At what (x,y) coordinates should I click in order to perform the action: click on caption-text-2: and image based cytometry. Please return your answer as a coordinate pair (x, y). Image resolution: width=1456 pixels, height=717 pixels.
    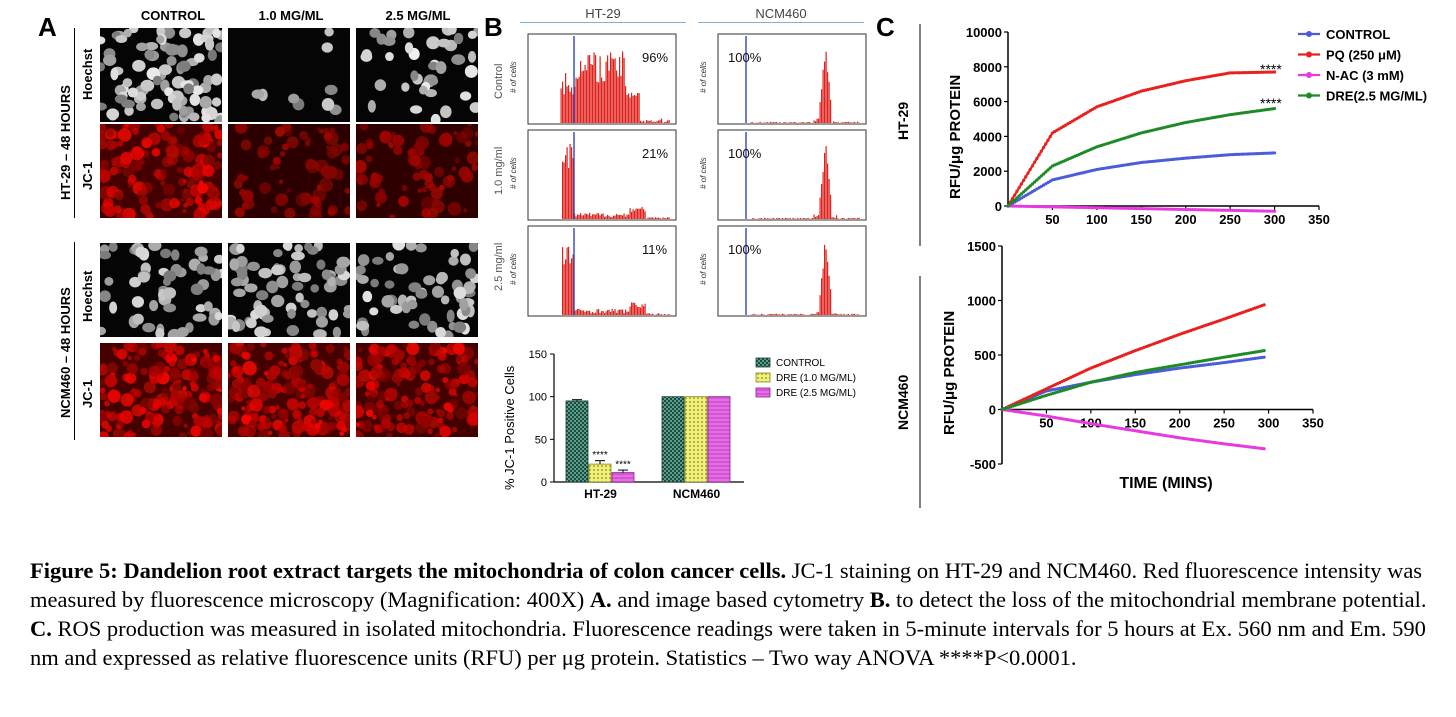
    Looking at the image, I should click on (740, 599).